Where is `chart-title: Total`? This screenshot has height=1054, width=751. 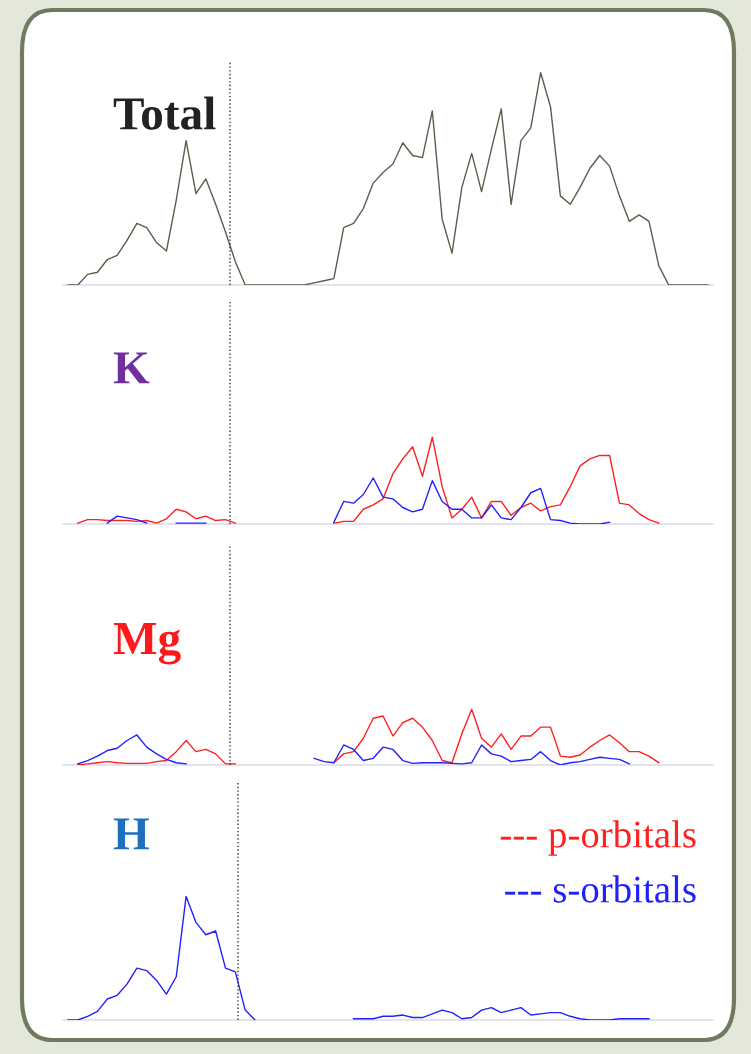 chart-title: Total is located at coordinates (164, 113).